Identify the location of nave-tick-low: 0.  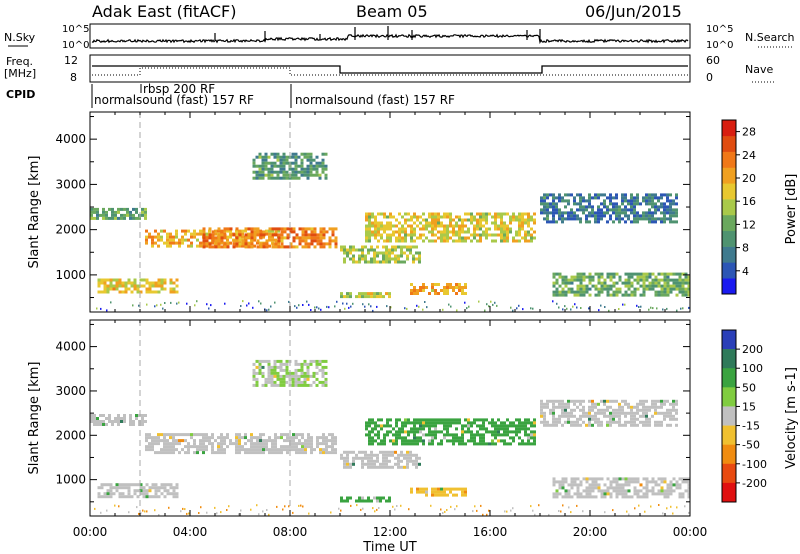
(709, 77).